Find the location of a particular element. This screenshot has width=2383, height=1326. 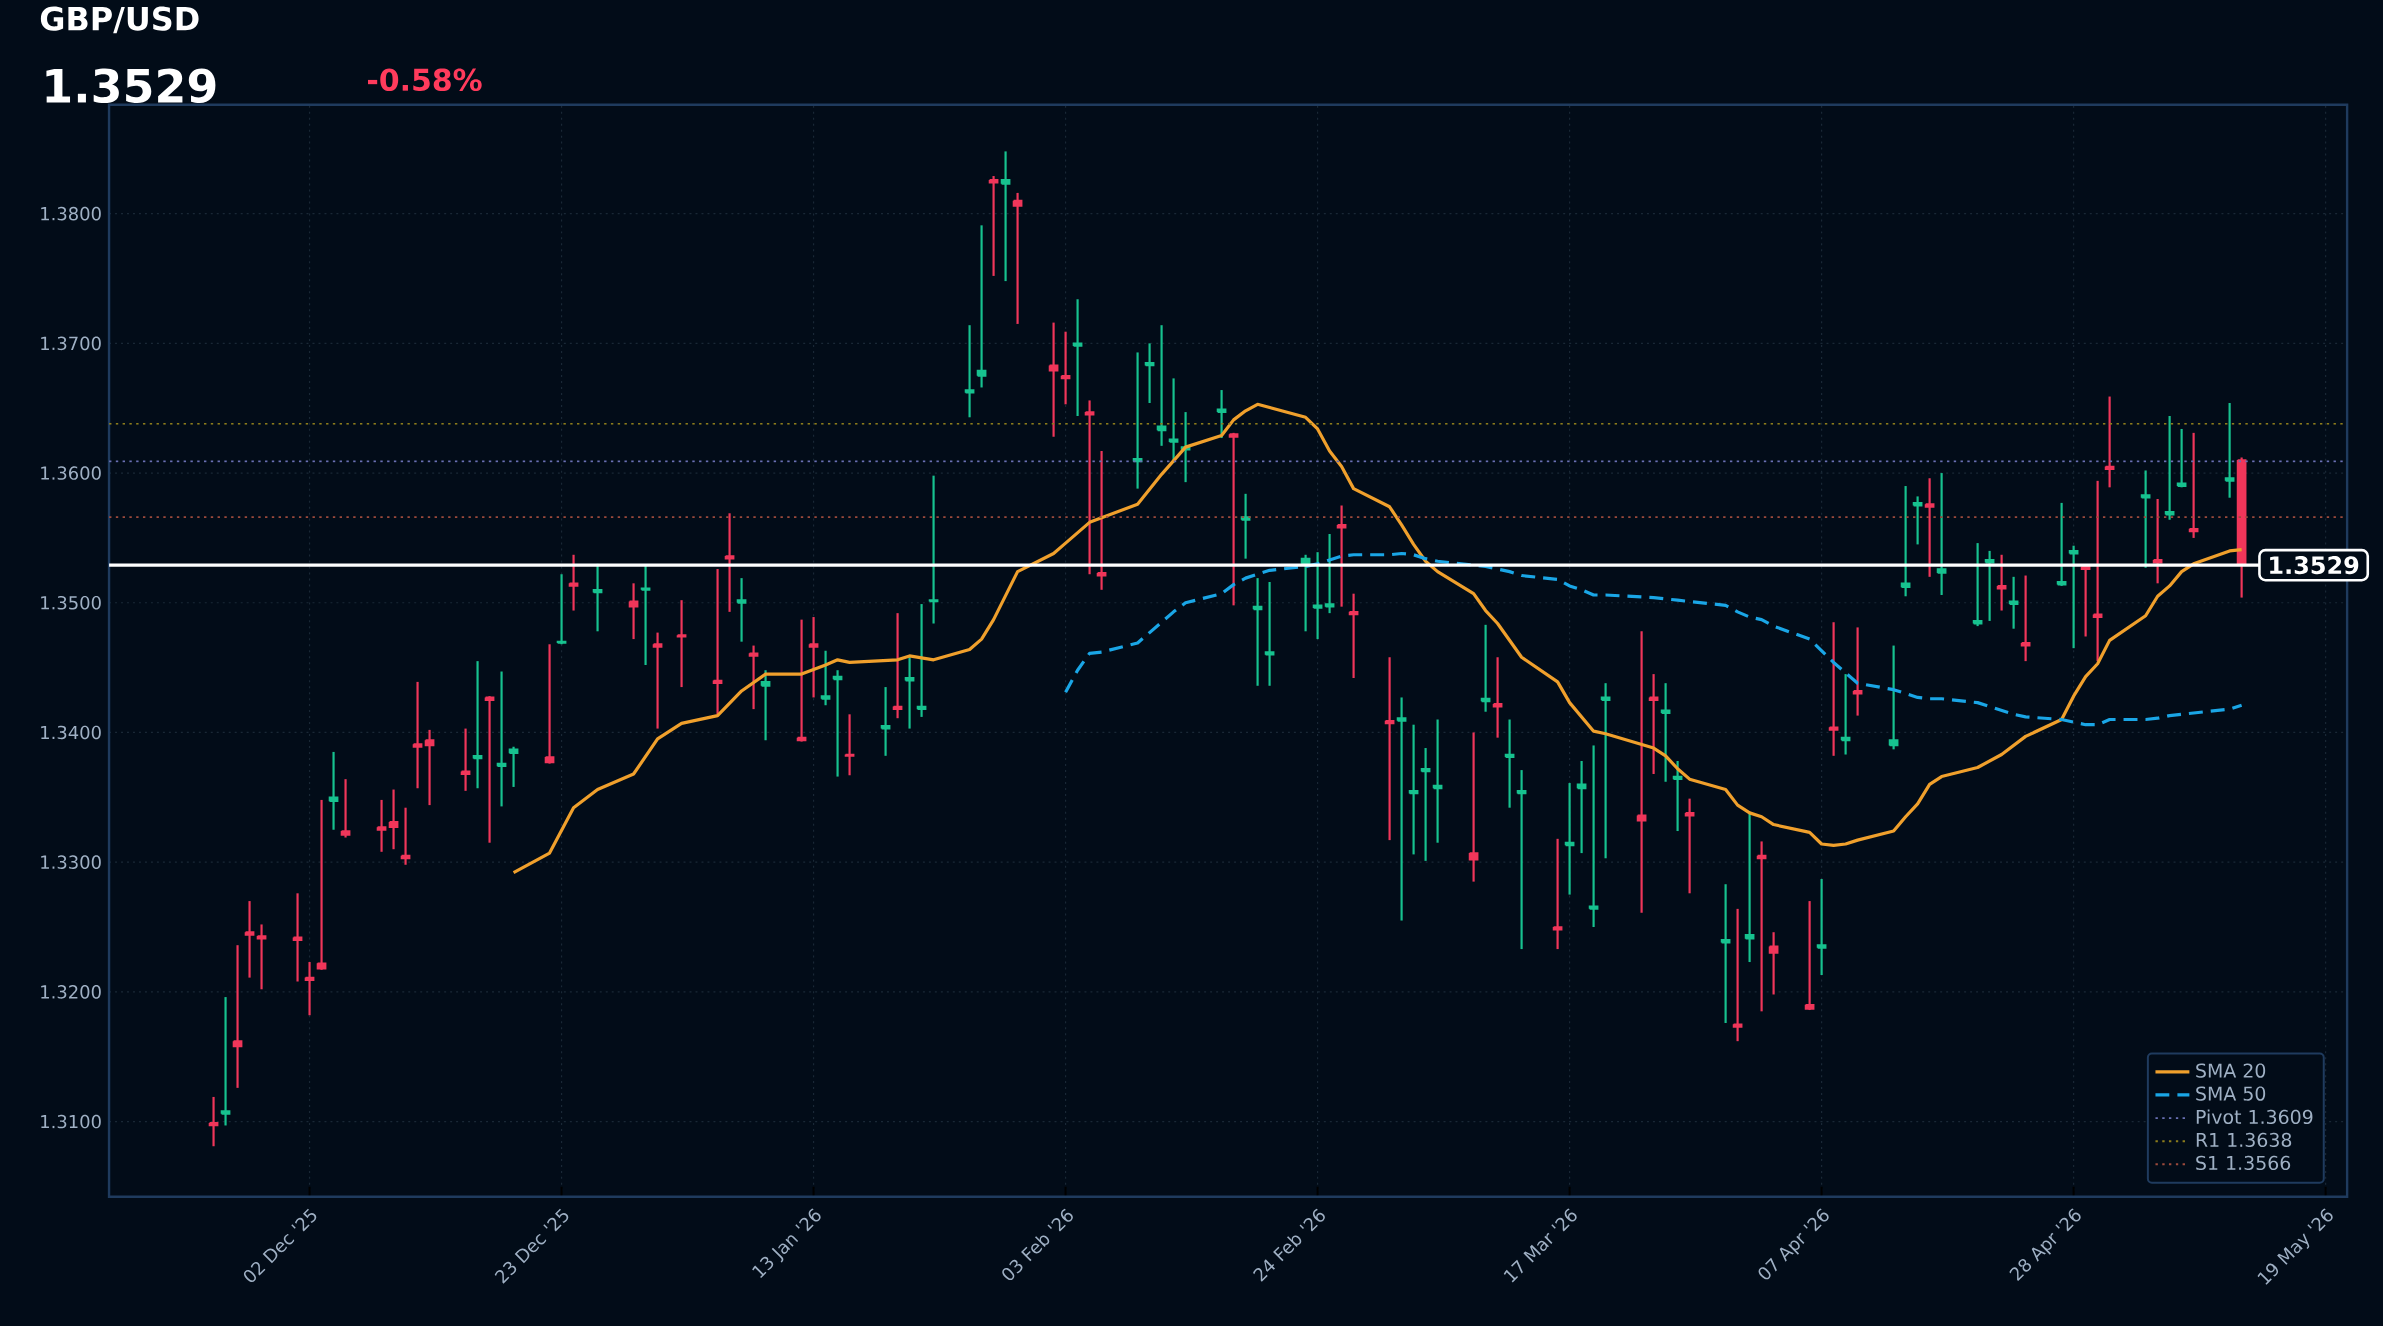

text: -0.58% is located at coordinates (425, 79).